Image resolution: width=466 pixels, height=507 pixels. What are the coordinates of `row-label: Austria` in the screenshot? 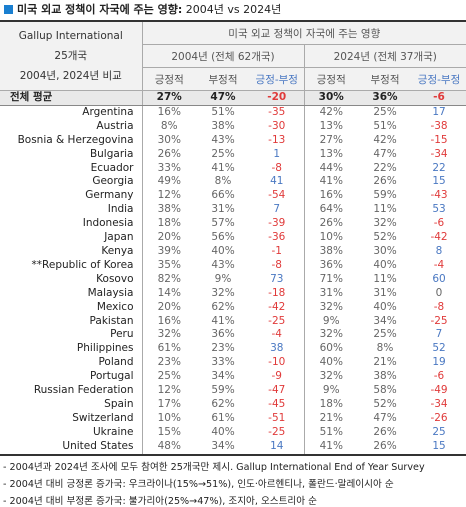 It's located at (115, 125).